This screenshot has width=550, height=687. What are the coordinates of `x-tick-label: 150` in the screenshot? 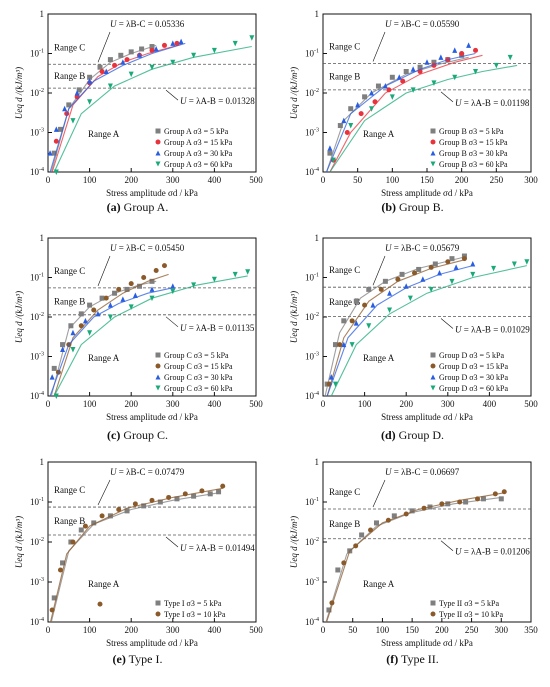 It's located at (427, 180).